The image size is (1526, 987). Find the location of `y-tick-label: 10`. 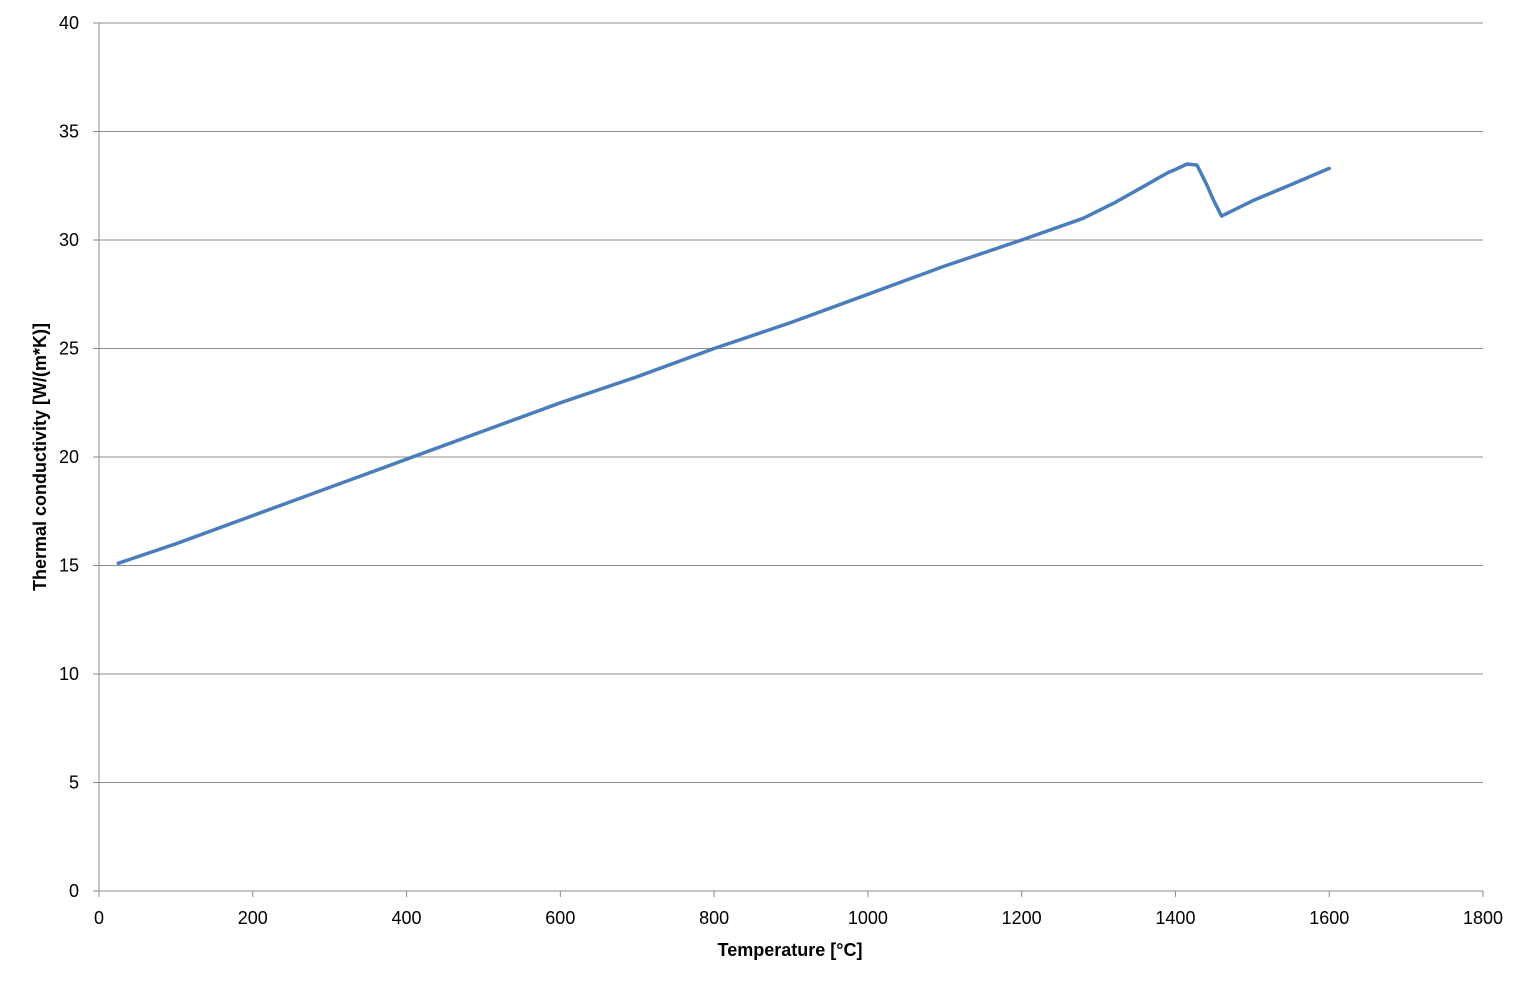

y-tick-label: 10 is located at coordinates (69, 674).